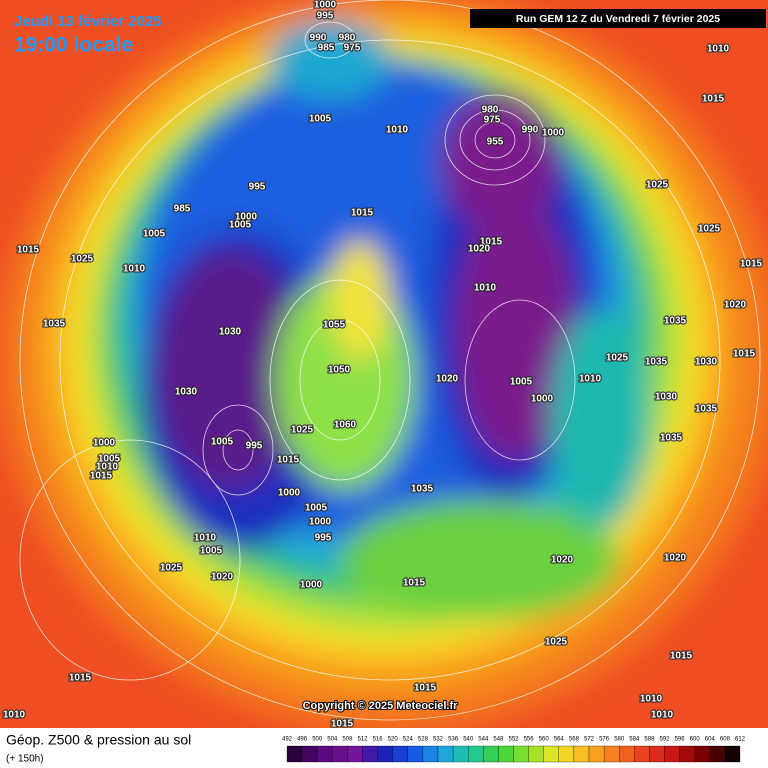  I want to click on colorbar-label: 560, so click(544, 740).